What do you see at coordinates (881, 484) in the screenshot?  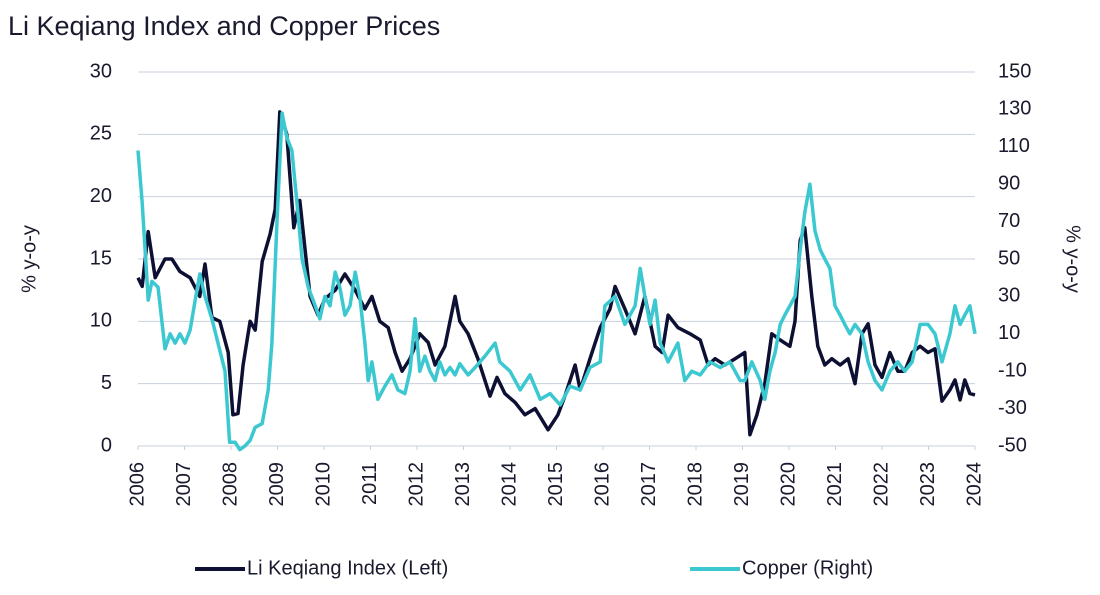 I see `x-tick-label: 2022` at bounding box center [881, 484].